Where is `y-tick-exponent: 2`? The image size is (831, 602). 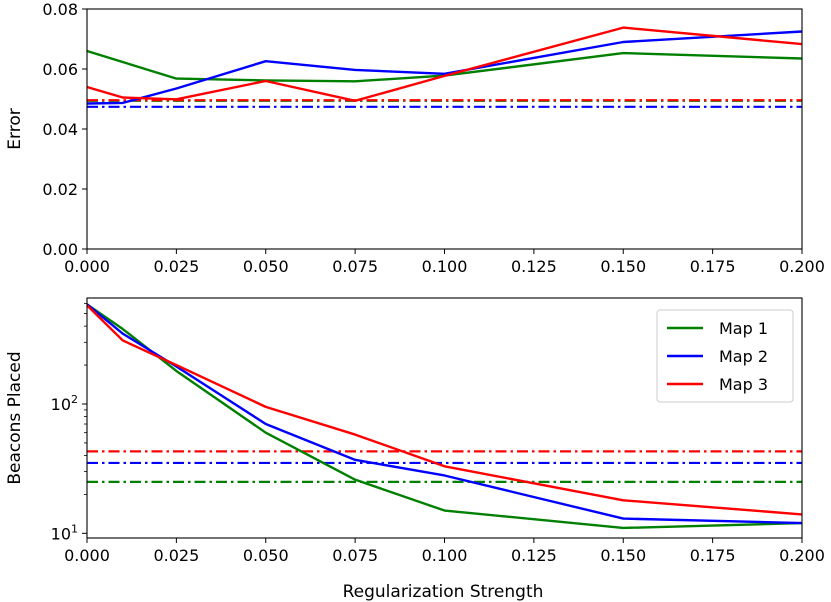
y-tick-exponent: 2 is located at coordinates (74, 399).